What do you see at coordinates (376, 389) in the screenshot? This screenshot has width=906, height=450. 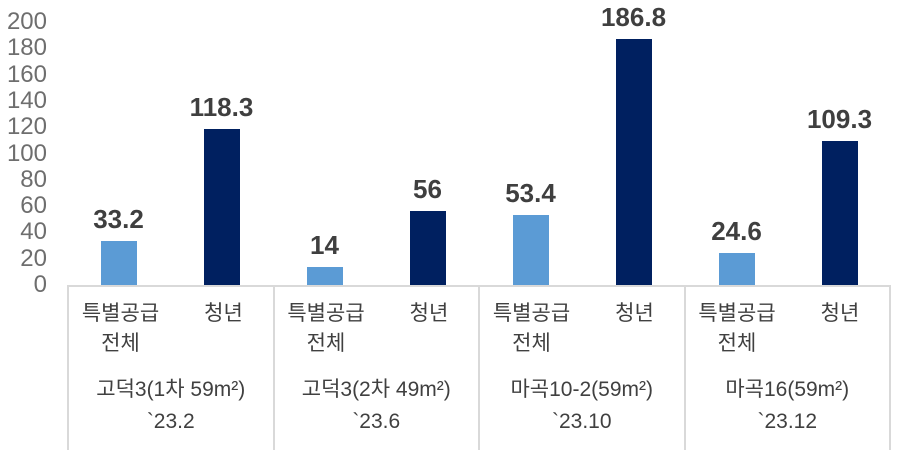 I see `group-name-label: 고덕3(2차 49m²)` at bounding box center [376, 389].